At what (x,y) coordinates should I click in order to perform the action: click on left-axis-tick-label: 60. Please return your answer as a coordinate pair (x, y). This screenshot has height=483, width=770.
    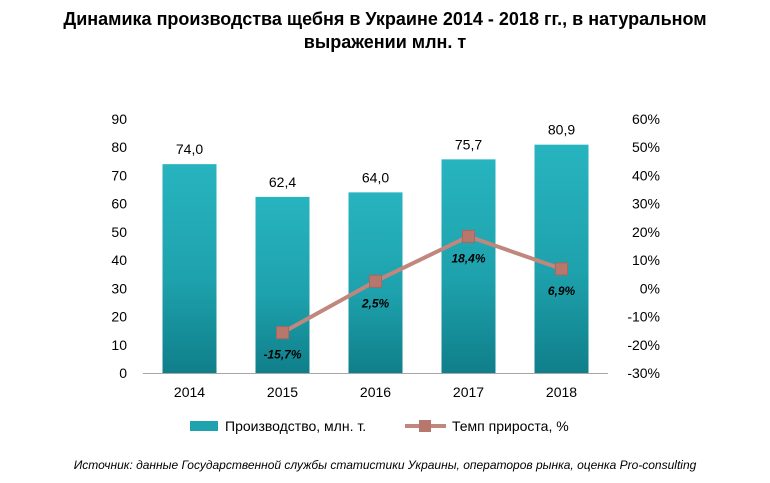
    Looking at the image, I should click on (119, 204).